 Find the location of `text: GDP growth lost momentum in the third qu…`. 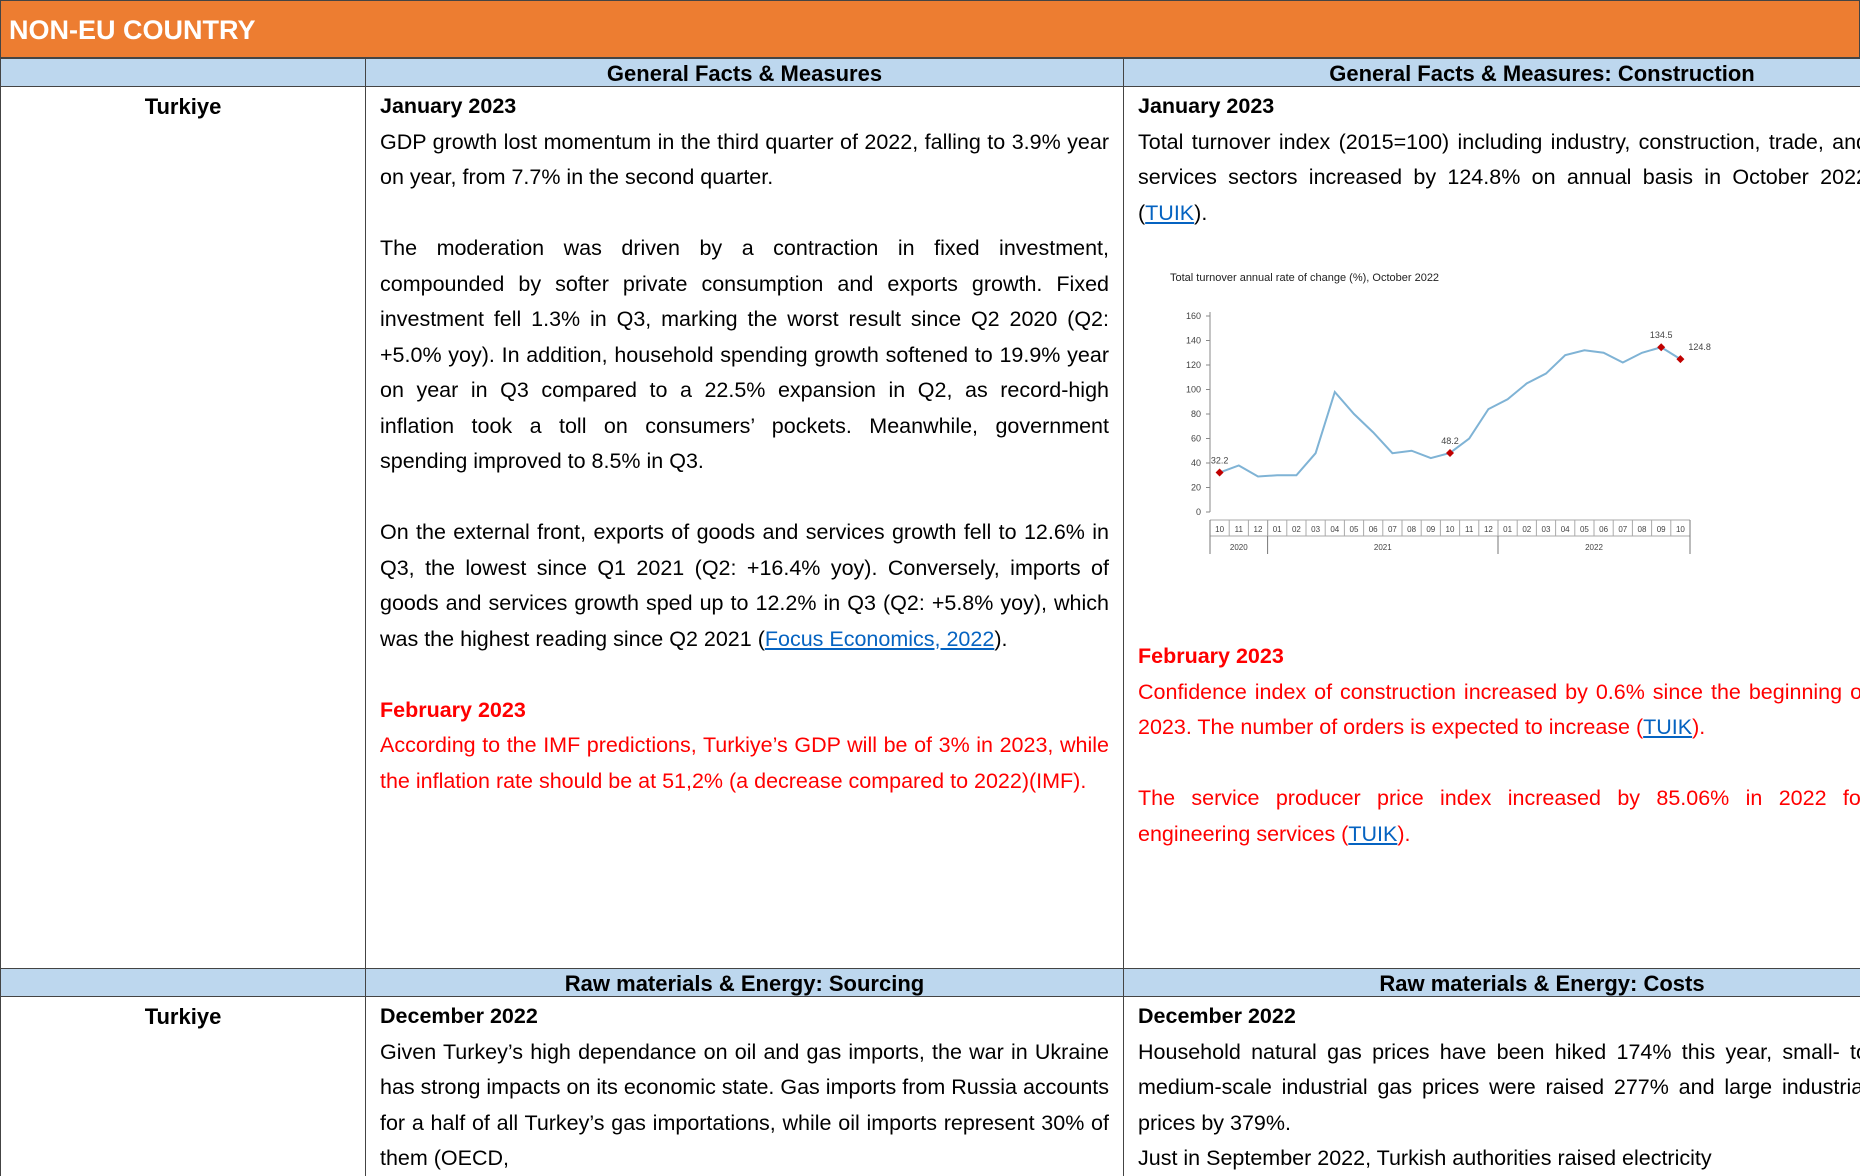

text: GDP growth lost momentum in the third qu… is located at coordinates (744, 159).